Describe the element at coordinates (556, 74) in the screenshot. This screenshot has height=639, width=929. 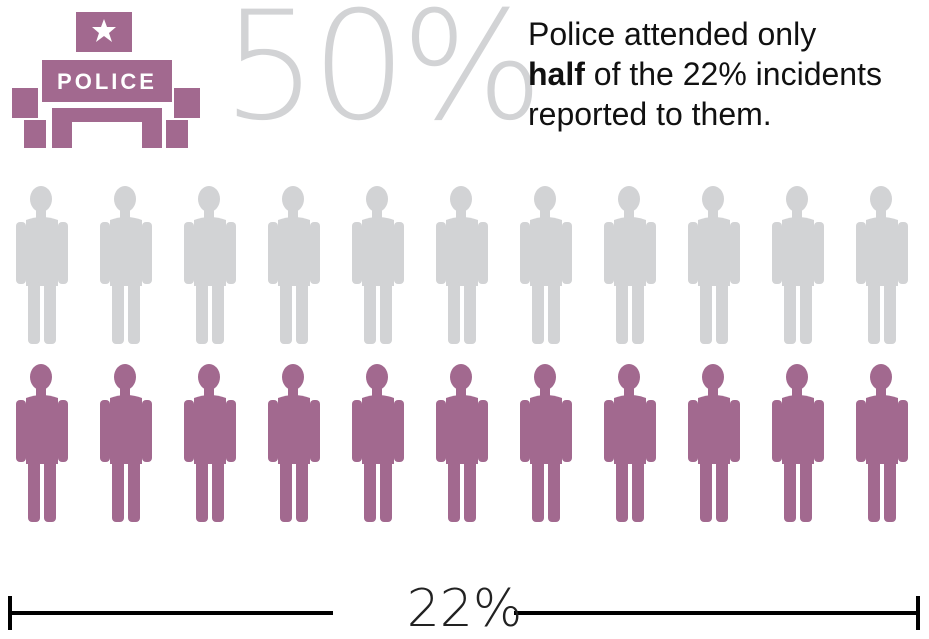
I see `caption-emphasis: half` at that location.